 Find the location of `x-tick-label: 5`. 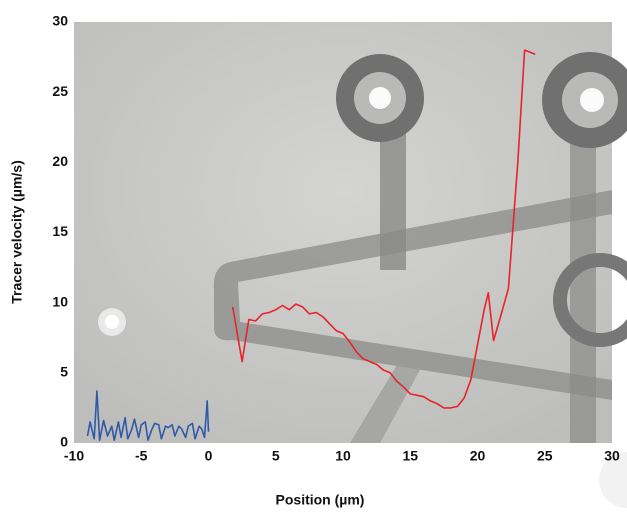

x-tick-label: 5 is located at coordinates (276, 456).